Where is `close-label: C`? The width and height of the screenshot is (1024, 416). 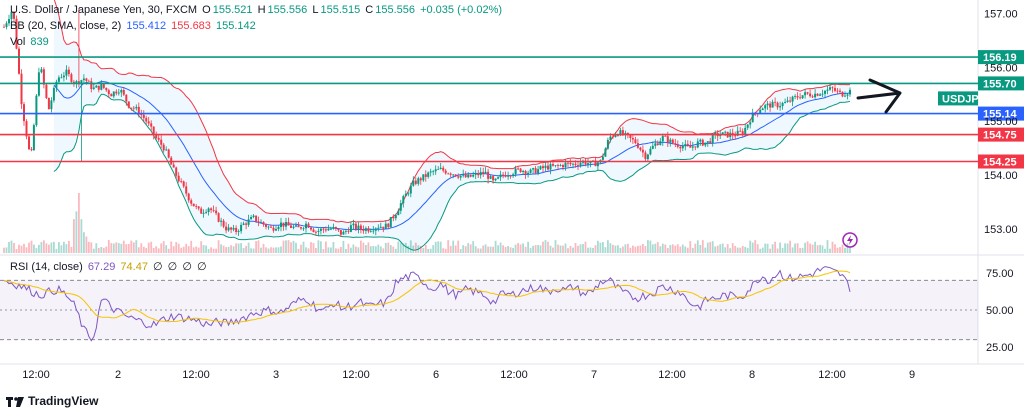 close-label: C is located at coordinates (369, 10).